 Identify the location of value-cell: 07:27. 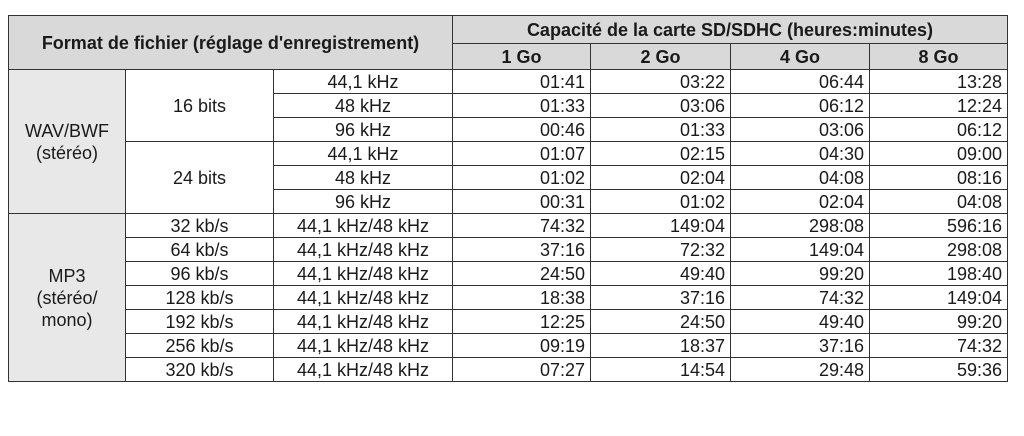
(521, 369).